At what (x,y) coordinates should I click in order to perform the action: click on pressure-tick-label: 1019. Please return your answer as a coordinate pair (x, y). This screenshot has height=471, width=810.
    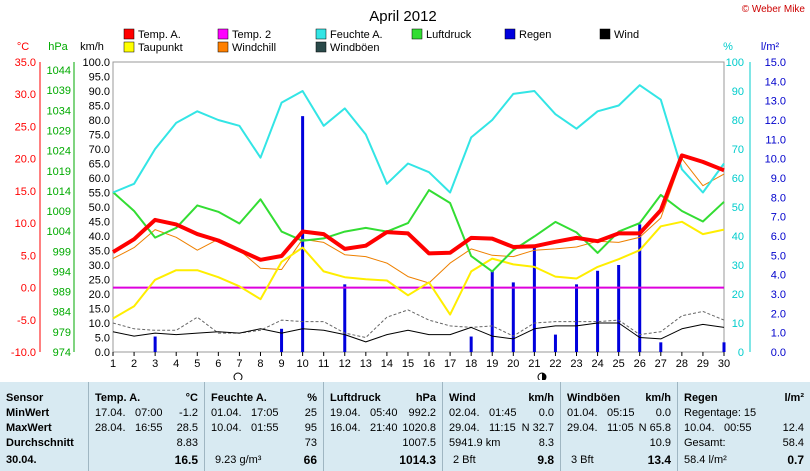
    Looking at the image, I should click on (59, 172).